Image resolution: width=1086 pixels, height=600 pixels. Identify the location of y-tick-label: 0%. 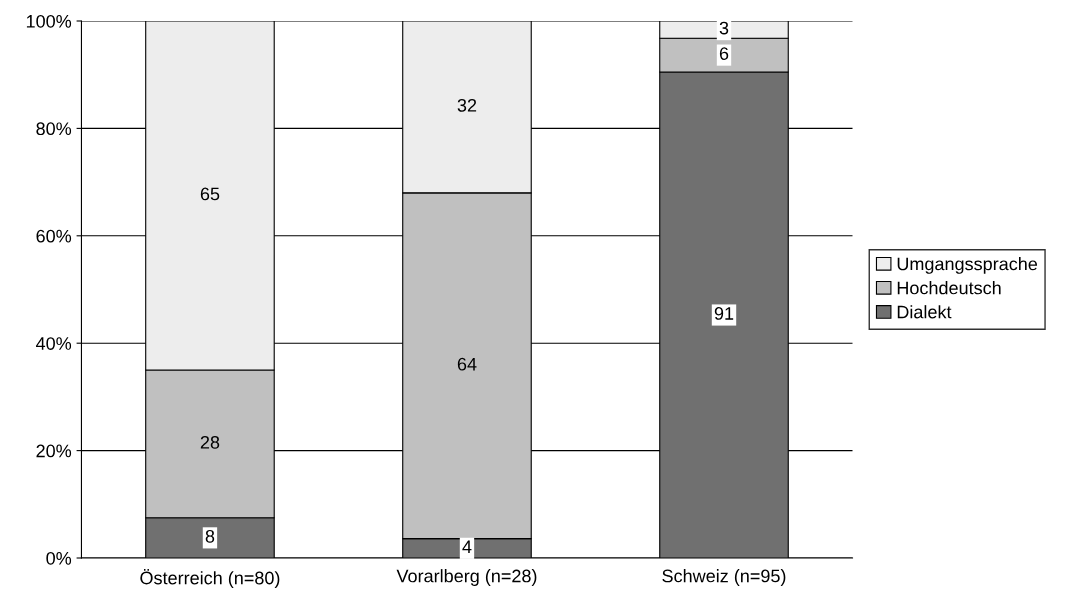
(59, 558).